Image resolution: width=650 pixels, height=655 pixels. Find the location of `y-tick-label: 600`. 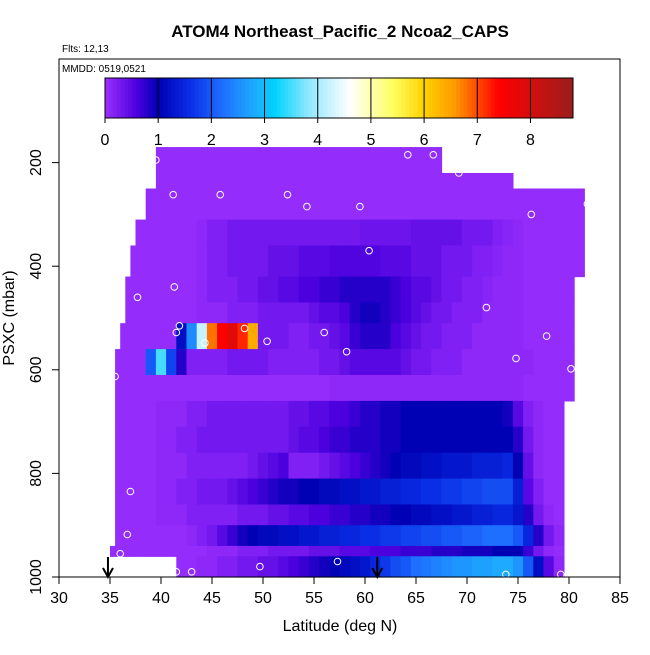

y-tick-label: 600 is located at coordinates (36, 369).